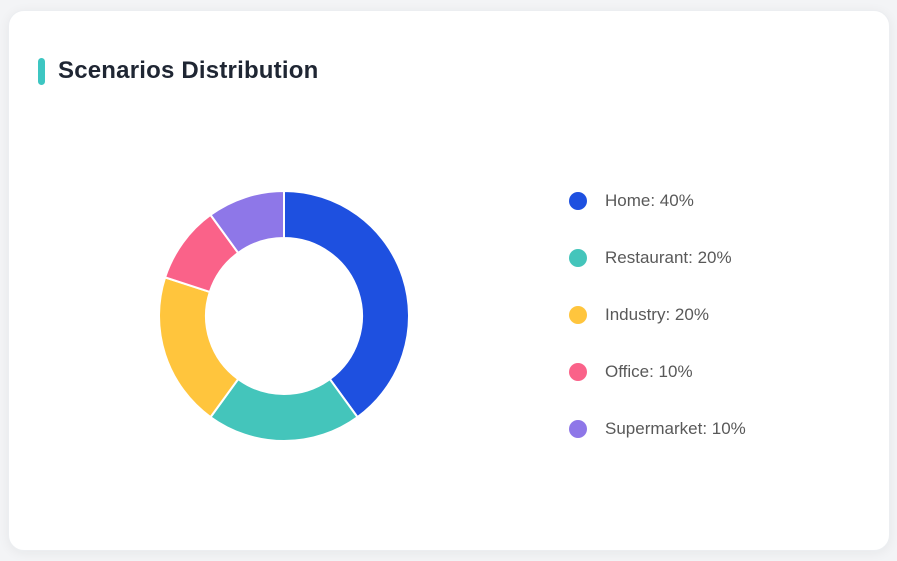 This screenshot has height=561, width=897. I want to click on title-accent-bar, so click(41, 71).